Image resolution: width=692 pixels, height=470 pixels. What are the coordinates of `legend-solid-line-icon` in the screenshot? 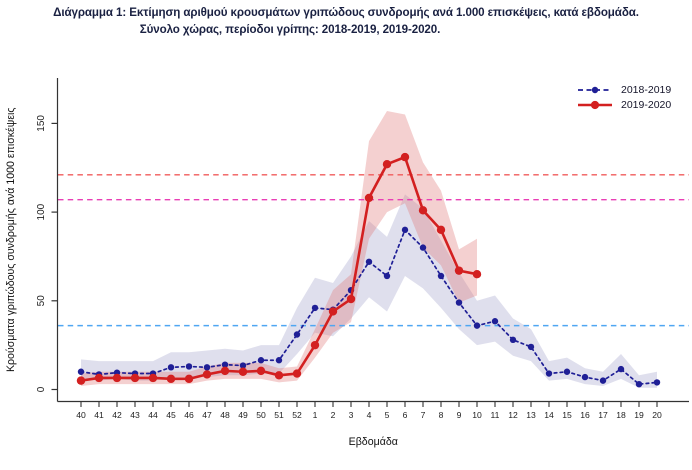 It's located at (595, 104).